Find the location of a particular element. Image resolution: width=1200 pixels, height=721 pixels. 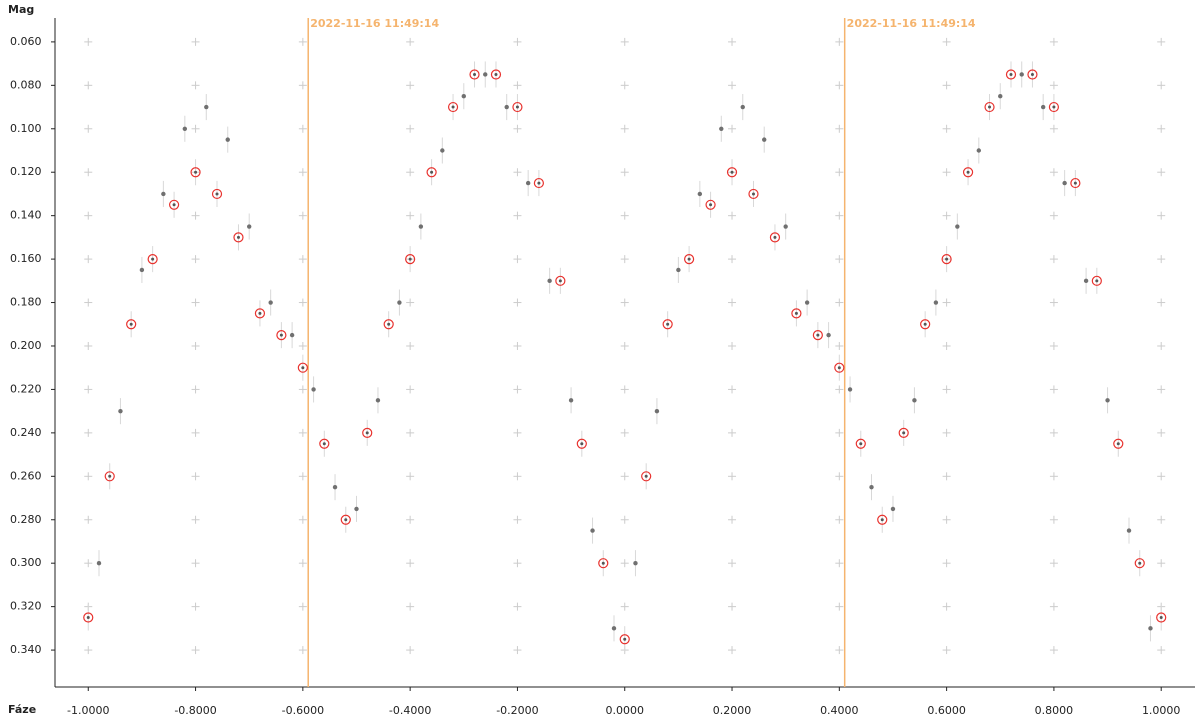

y-tick-label: 0.340 is located at coordinates (26, 649).